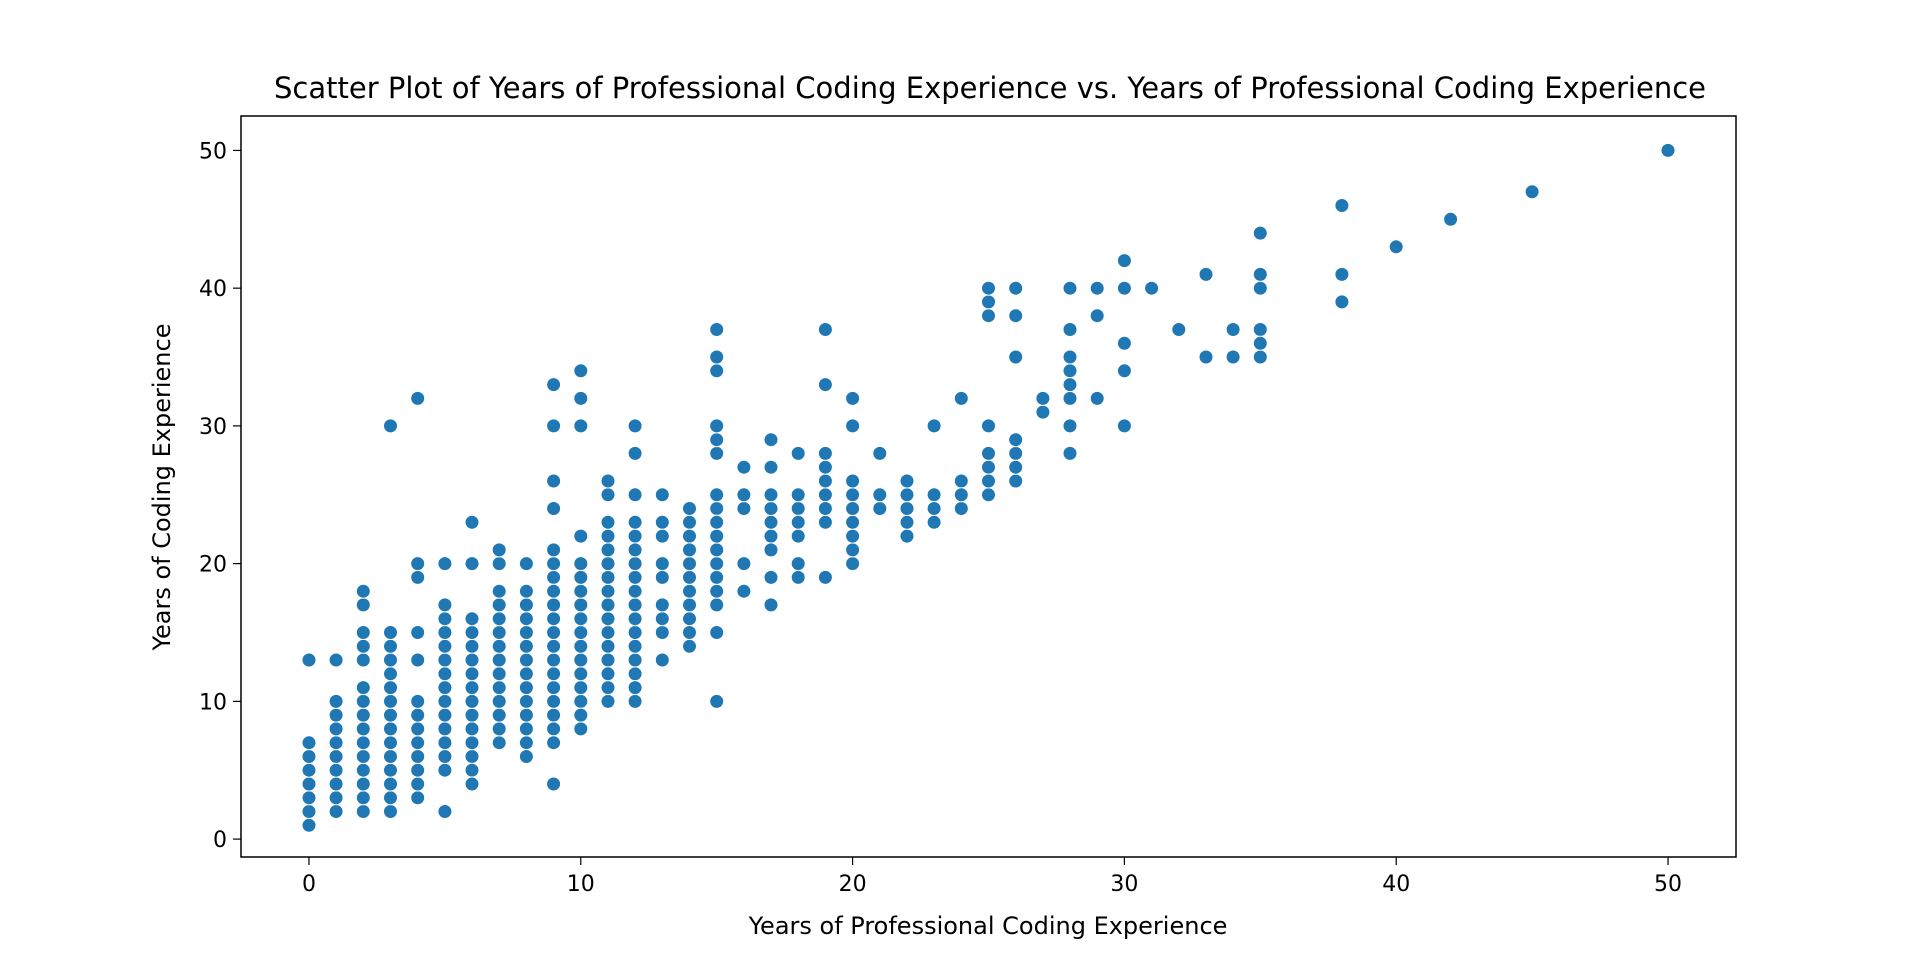 This screenshot has width=1920, height=960. What do you see at coordinates (162, 488) in the screenshot?
I see `y-axis-label: Years of Coding Experience` at bounding box center [162, 488].